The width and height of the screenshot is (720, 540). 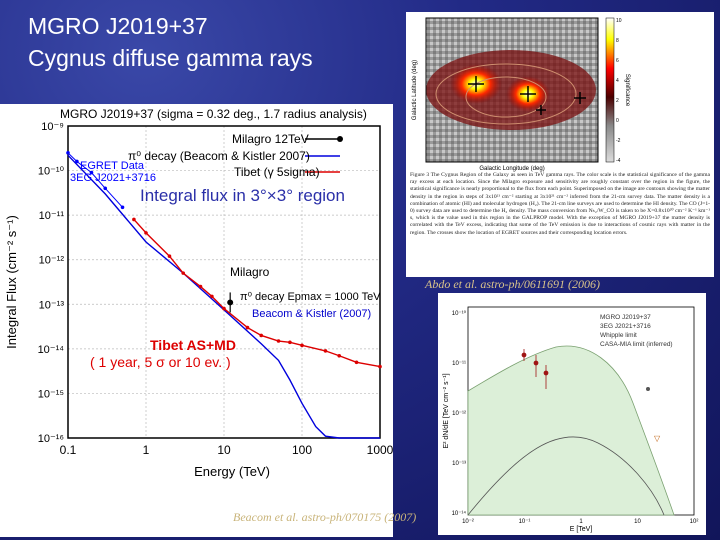 I want to click on spectrum-allowed-region, so click(x=571, y=430).